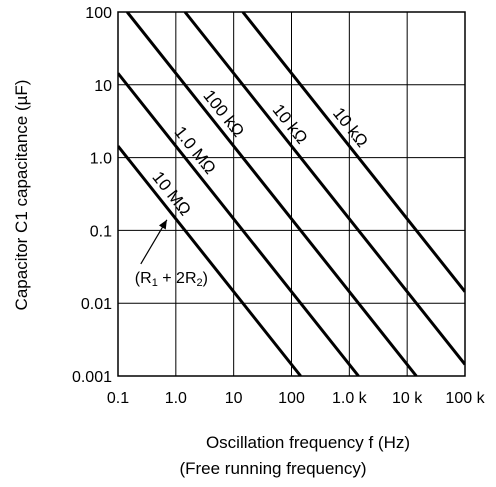 This screenshot has height=487, width=496. What do you see at coordinates (350, 398) in the screenshot?
I see `x-tick-label: 1.0 k` at bounding box center [350, 398].